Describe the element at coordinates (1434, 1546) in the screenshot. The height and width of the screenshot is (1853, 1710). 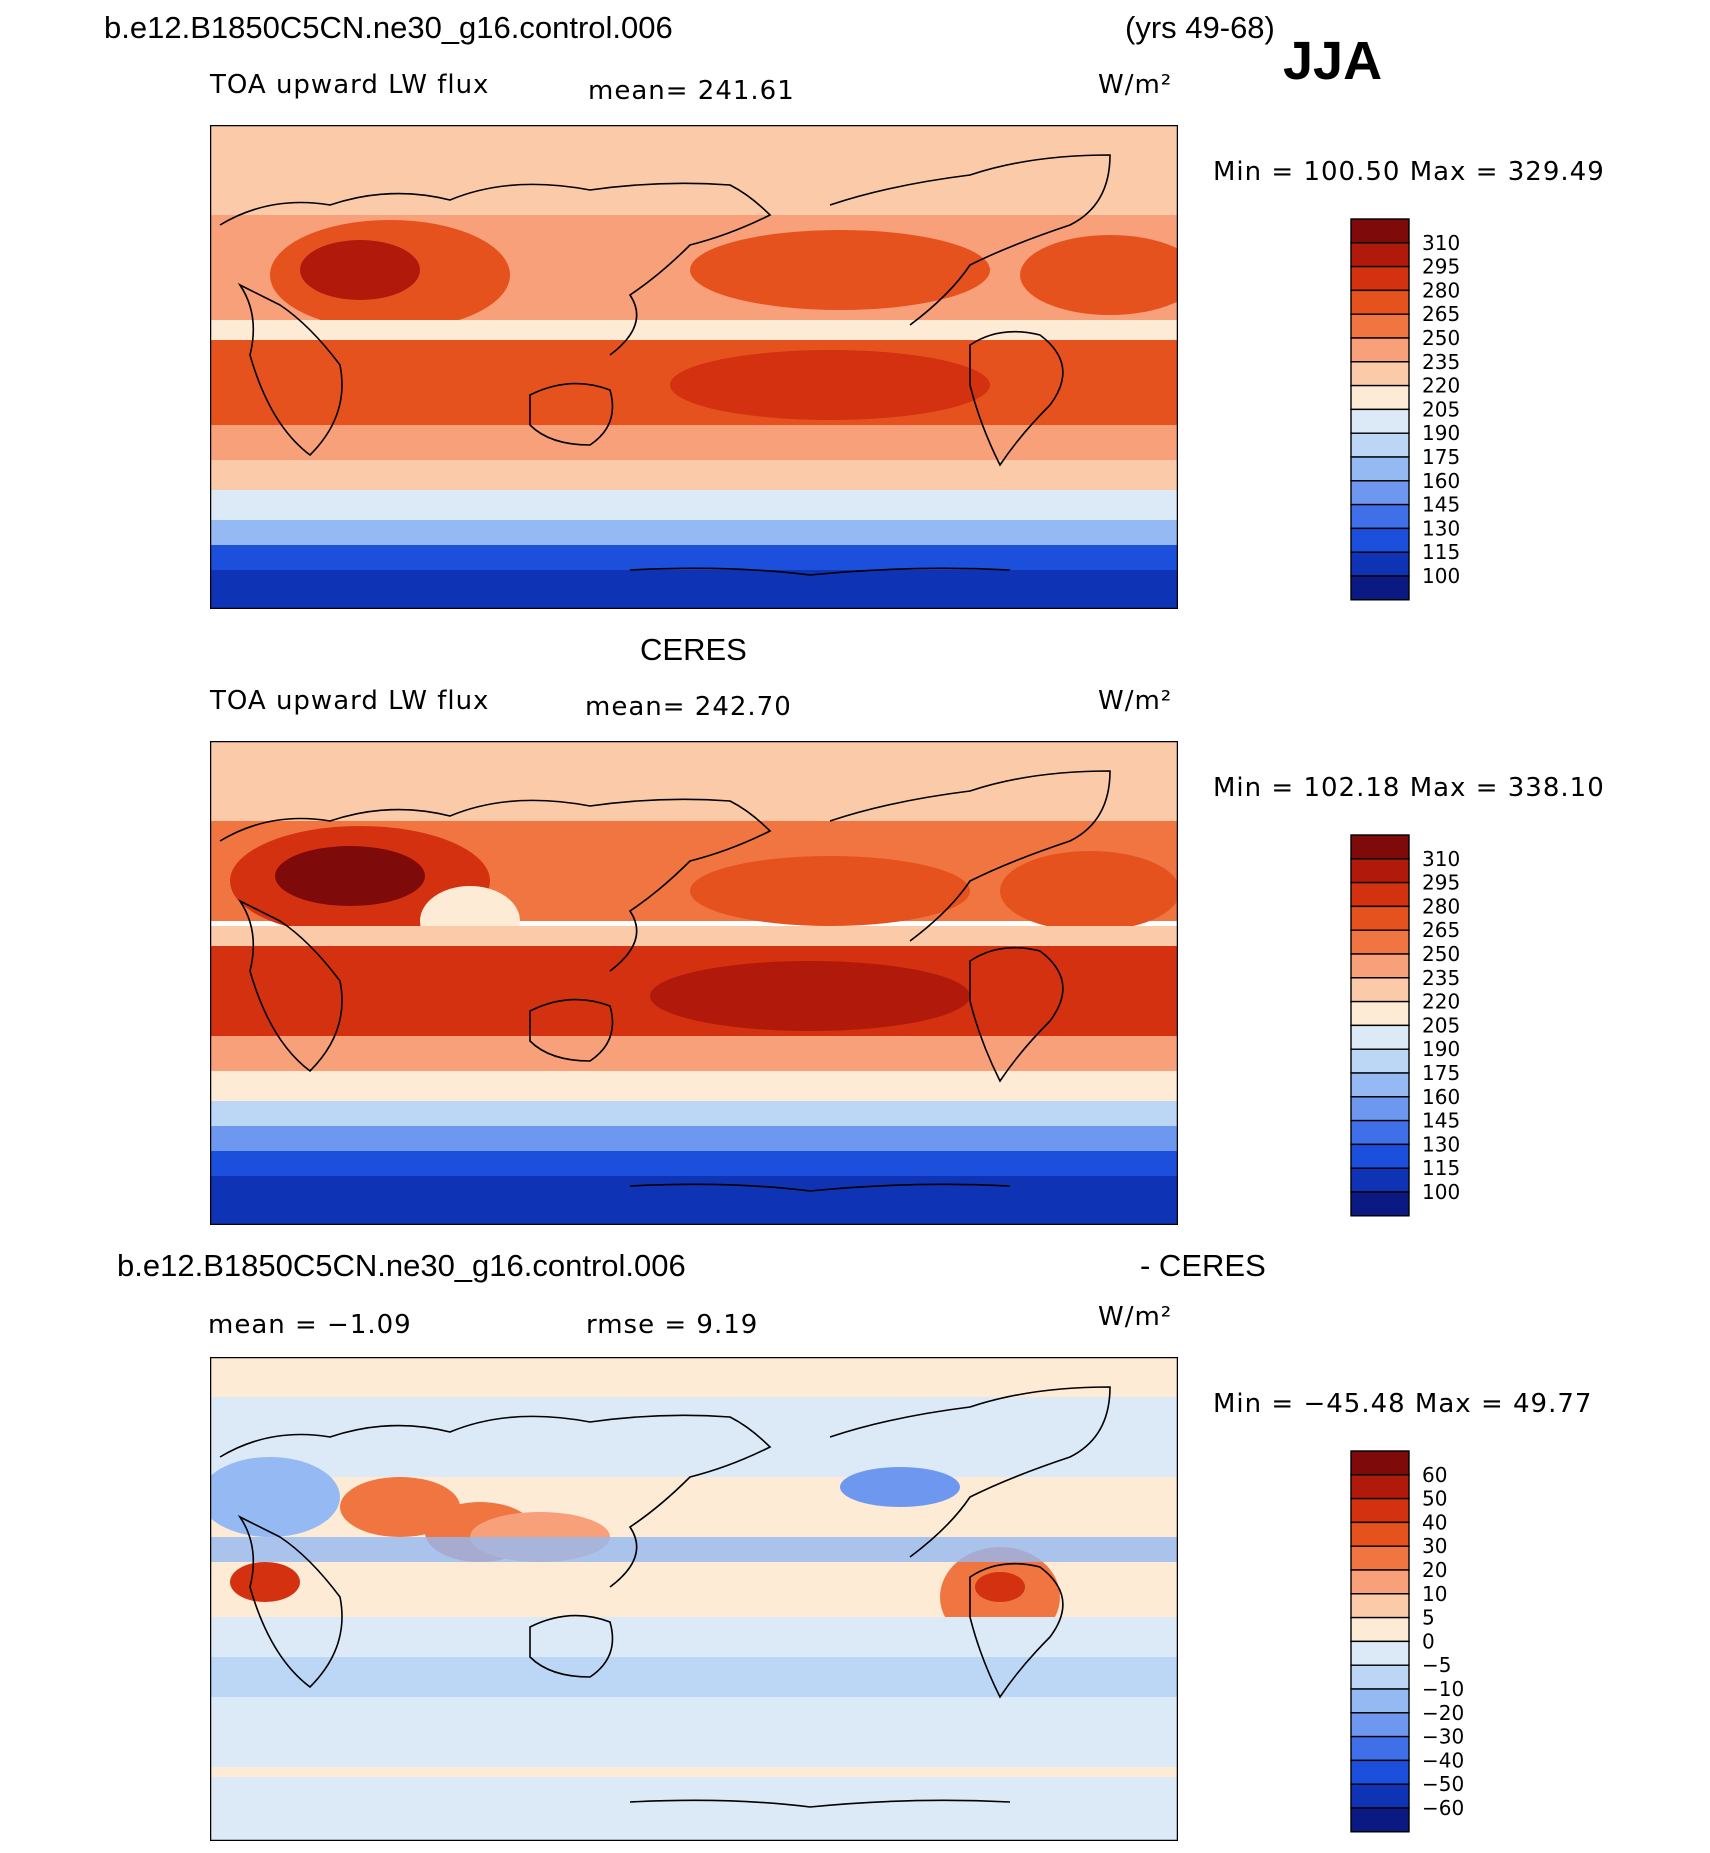
I see `colorbar-label: 30` at that location.